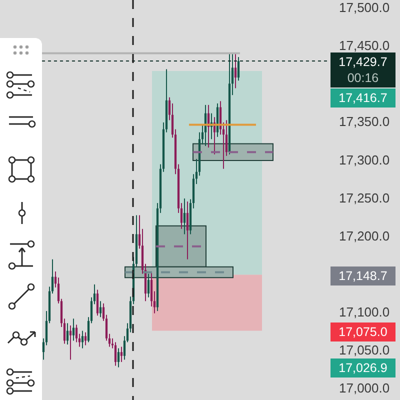  I want to click on y-tick-label: 17,450.0, so click(364, 46).